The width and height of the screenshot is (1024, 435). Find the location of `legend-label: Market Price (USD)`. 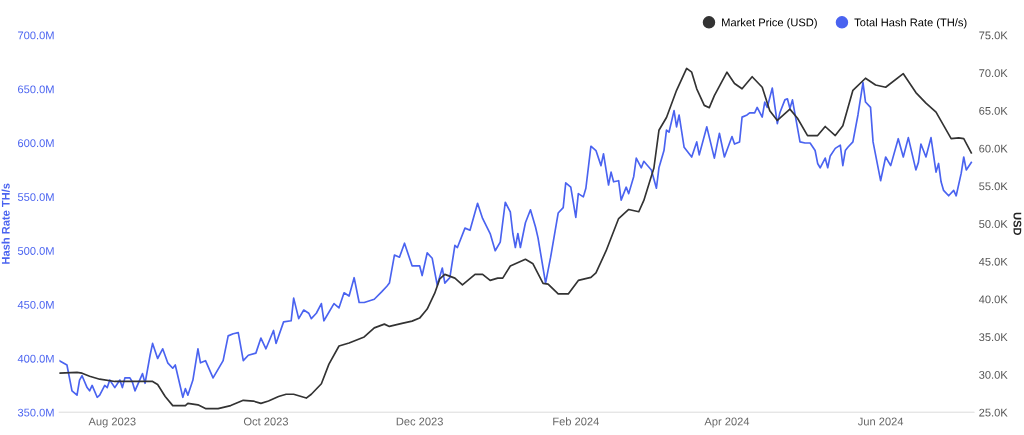

legend-label: Market Price (USD) is located at coordinates (769, 23).